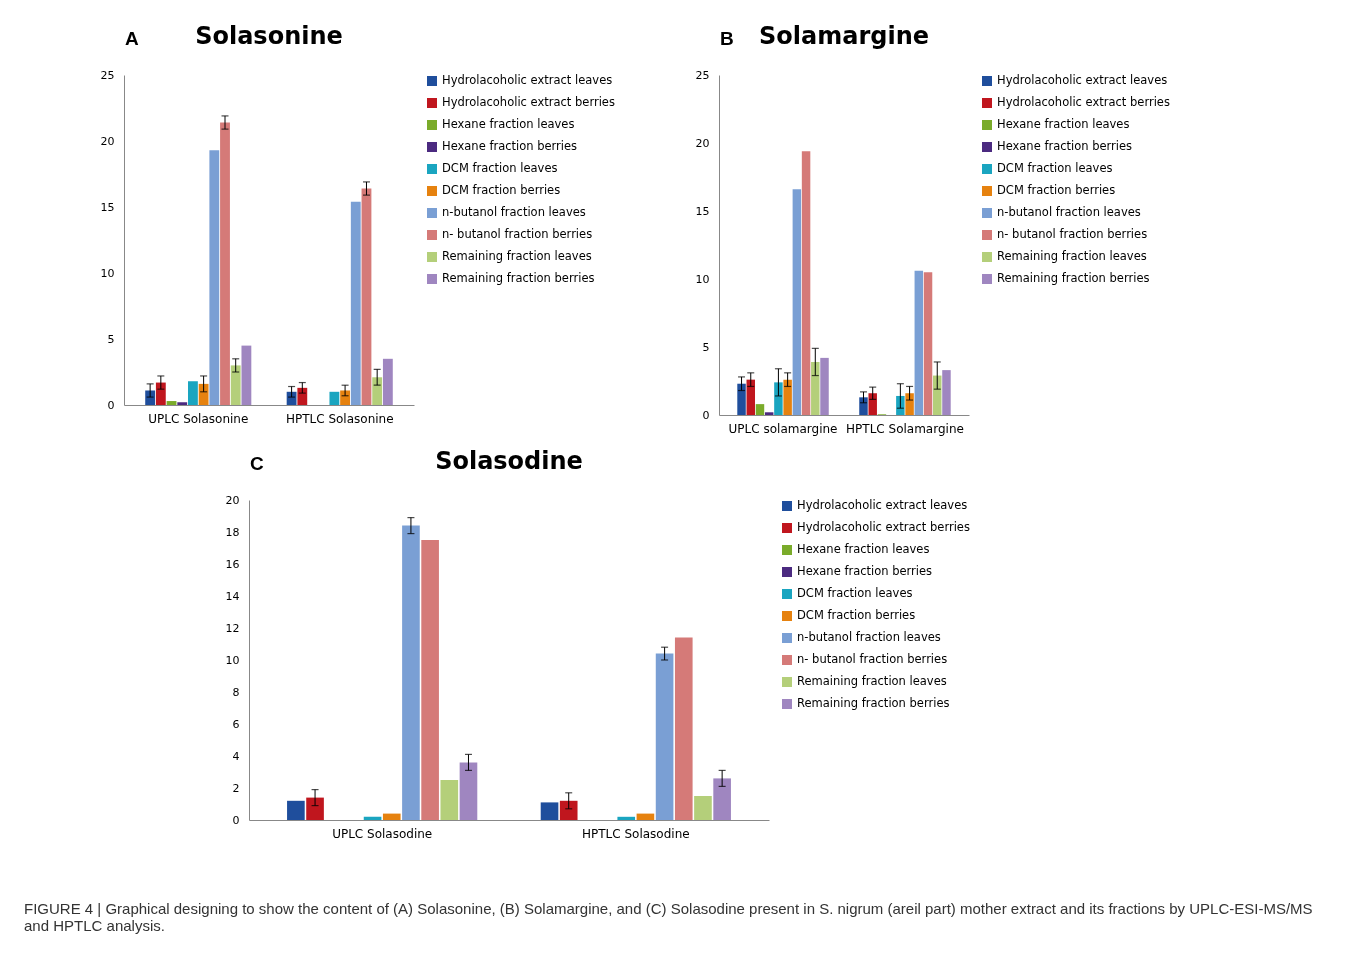 The height and width of the screenshot is (953, 1348). I want to click on y-tick-label: 12, so click(232, 628).